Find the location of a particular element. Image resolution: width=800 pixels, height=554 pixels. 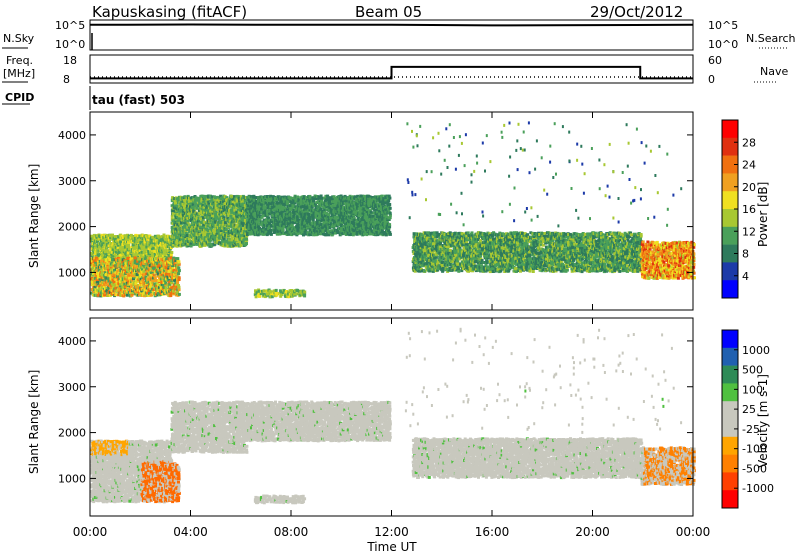

noise-right-label: N.Search is located at coordinates (771, 38).